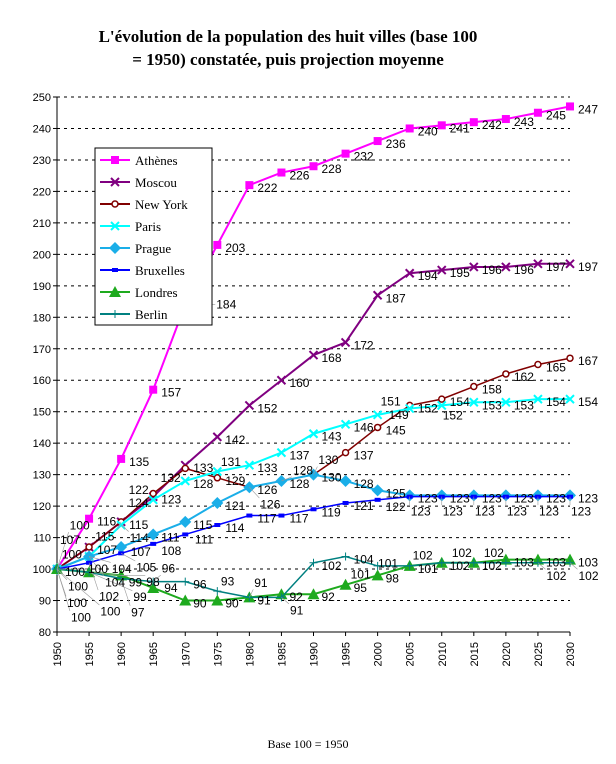  I want to click on data-label-moscou: 196, so click(524, 270).